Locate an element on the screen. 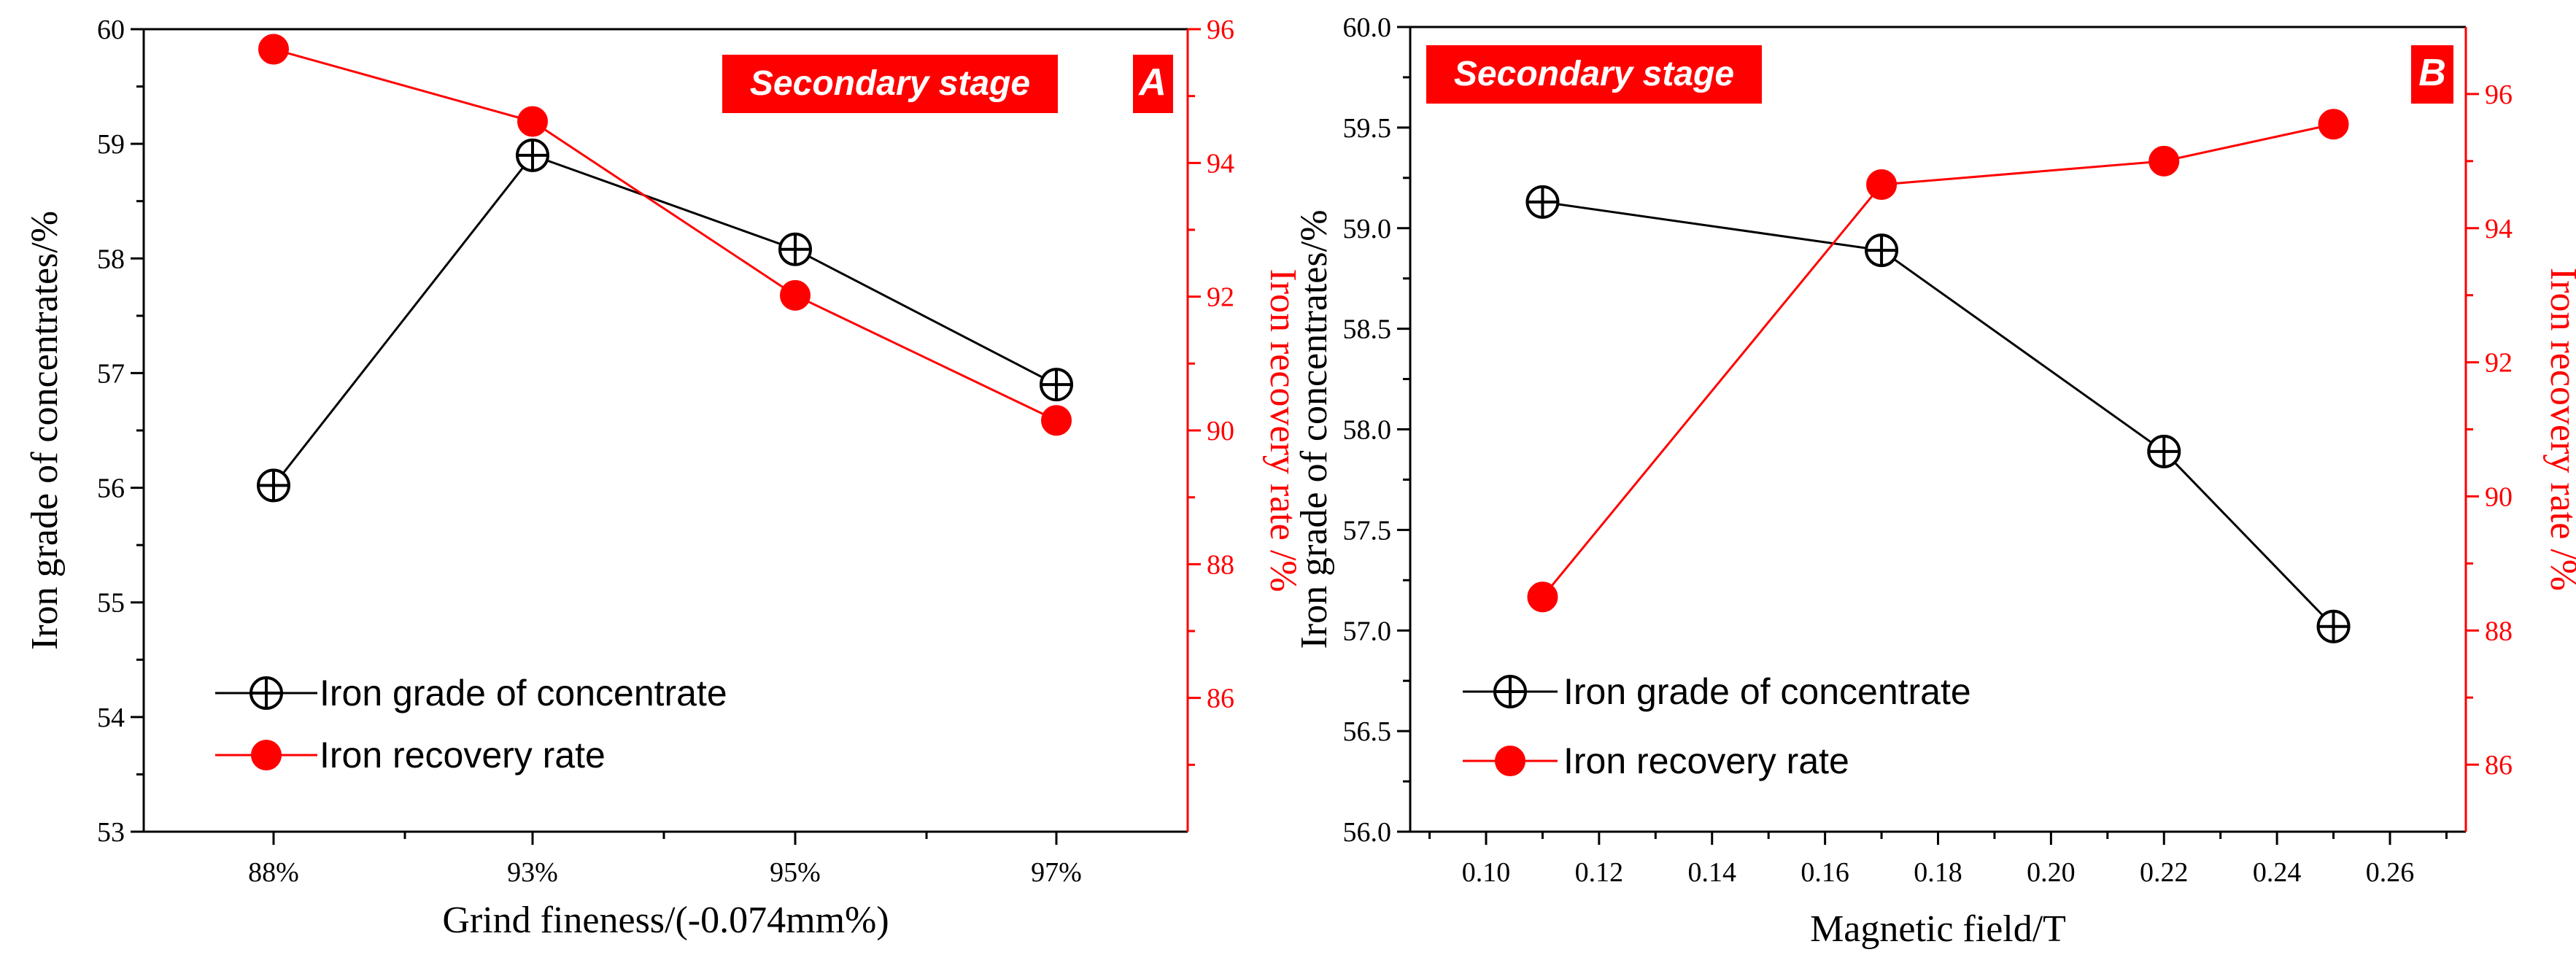 The image size is (2576, 963). x-tick-label: 0.18 is located at coordinates (1938, 872).